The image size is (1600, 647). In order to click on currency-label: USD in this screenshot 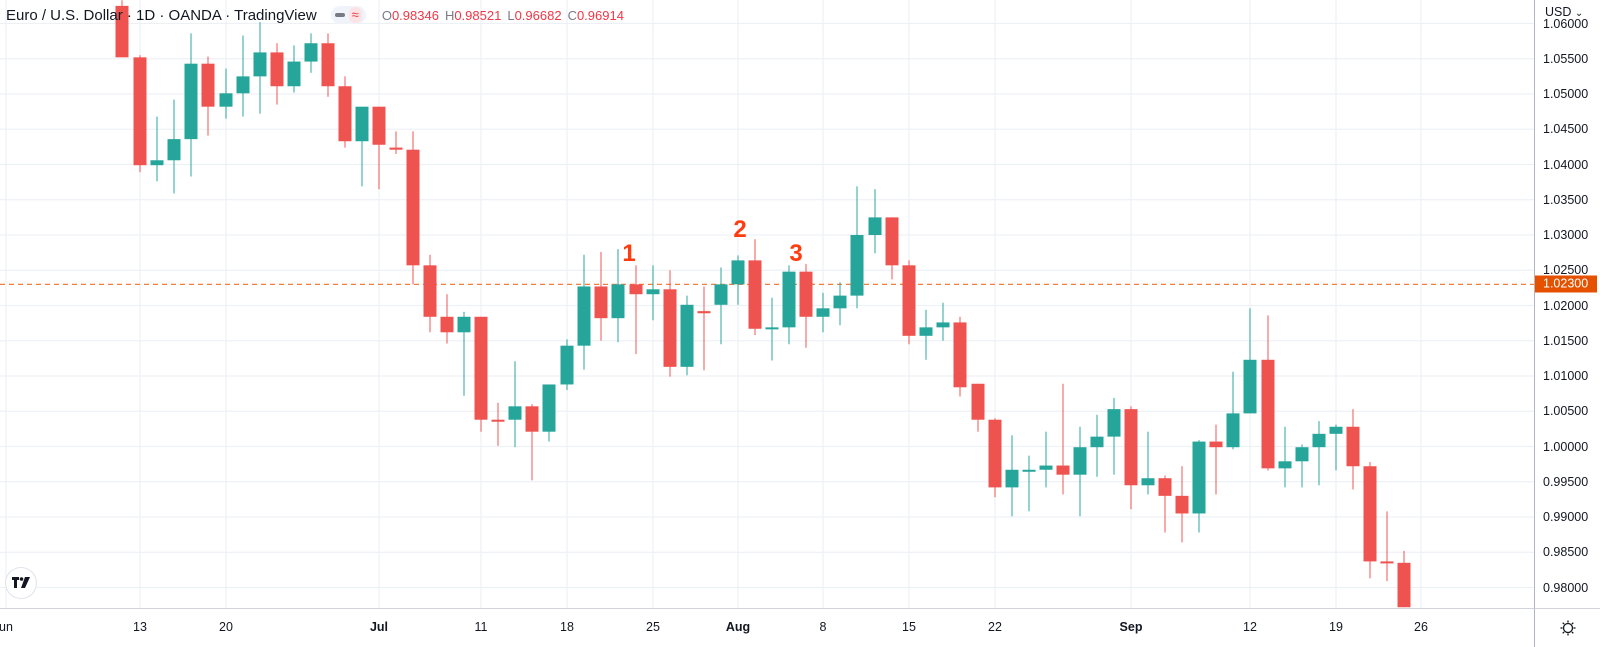, I will do `click(1558, 12)`.